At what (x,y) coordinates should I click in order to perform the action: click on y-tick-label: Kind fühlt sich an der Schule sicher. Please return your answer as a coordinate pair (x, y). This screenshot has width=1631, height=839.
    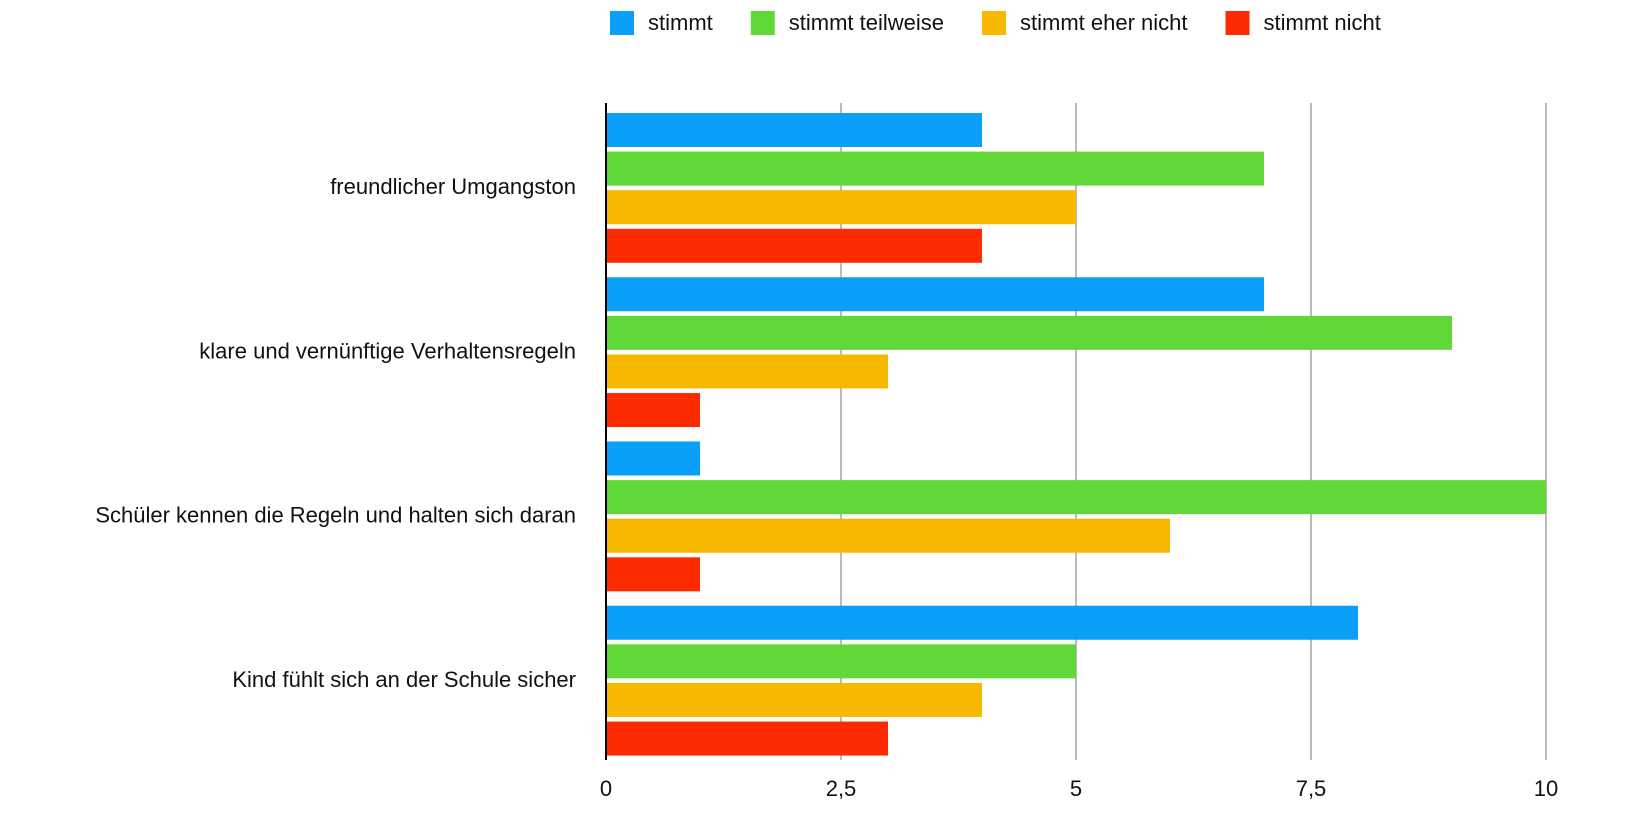
    Looking at the image, I should click on (404, 679).